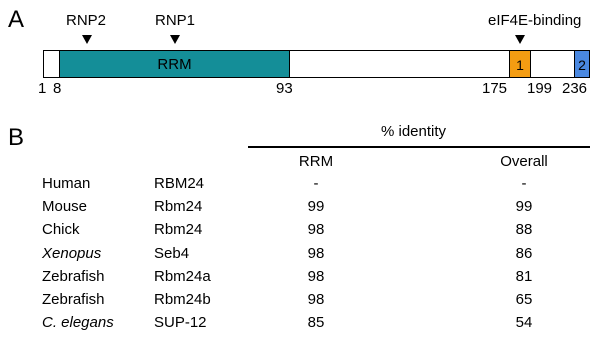 Image resolution: width=592 pixels, height=356 pixels. Describe the element at coordinates (414, 131) in the screenshot. I see `identity-header: % identity` at that location.